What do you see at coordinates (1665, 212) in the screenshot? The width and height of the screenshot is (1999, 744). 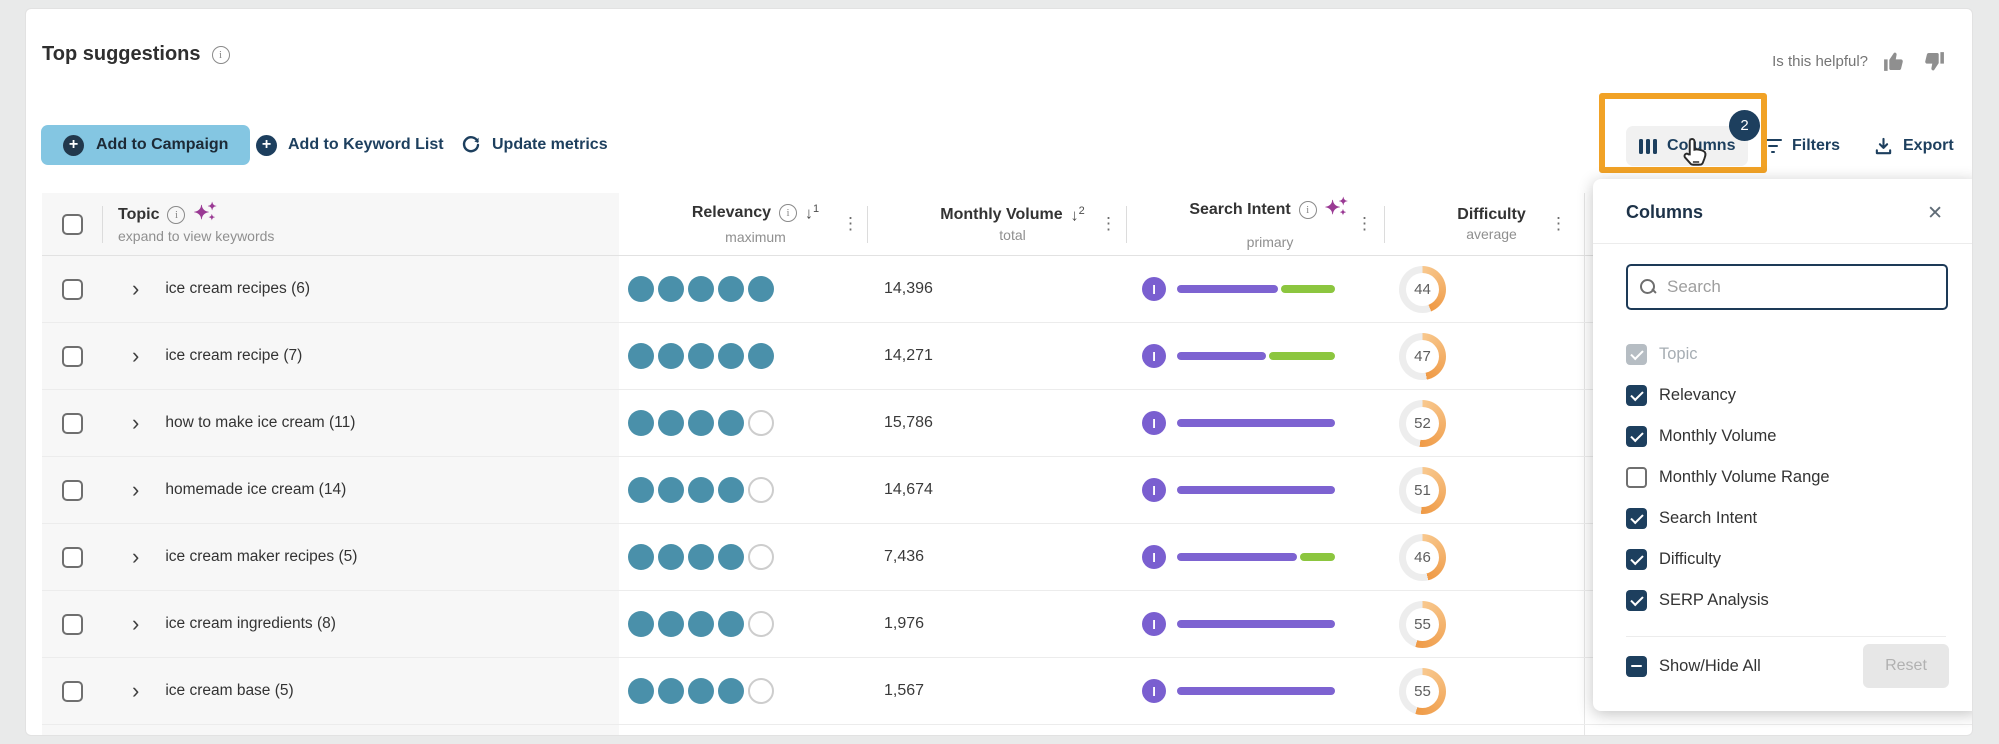 I see `columns-panel-title: Columns` at bounding box center [1665, 212].